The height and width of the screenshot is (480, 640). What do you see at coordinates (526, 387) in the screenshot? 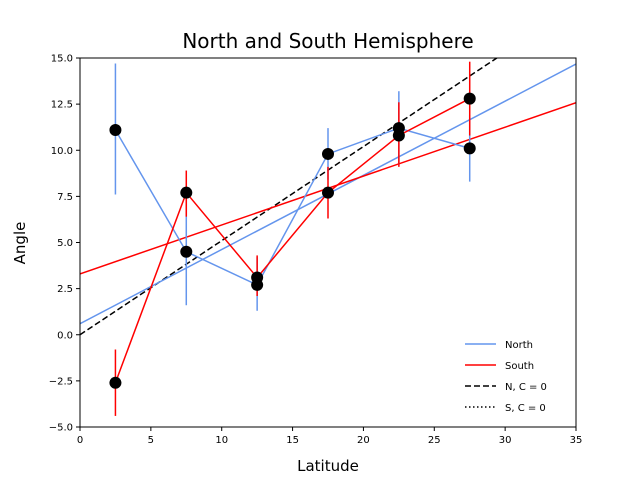
I see `legend-label: N, C = 0` at bounding box center [526, 387].